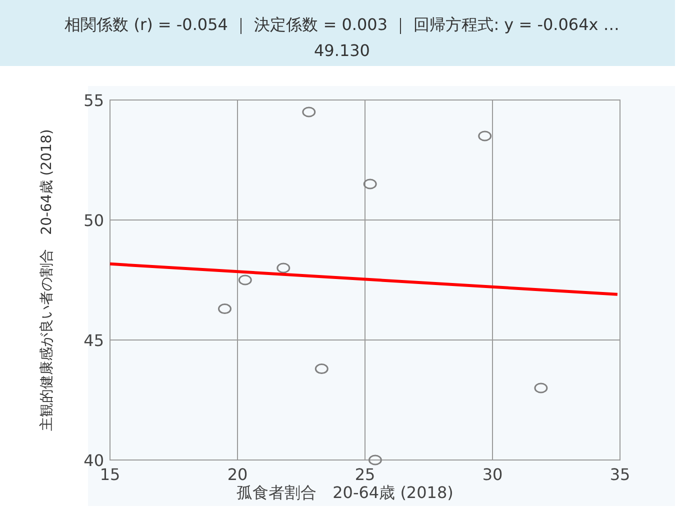 This screenshot has width=681, height=511. What do you see at coordinates (620, 474) in the screenshot?
I see `xtick: 35` at bounding box center [620, 474].